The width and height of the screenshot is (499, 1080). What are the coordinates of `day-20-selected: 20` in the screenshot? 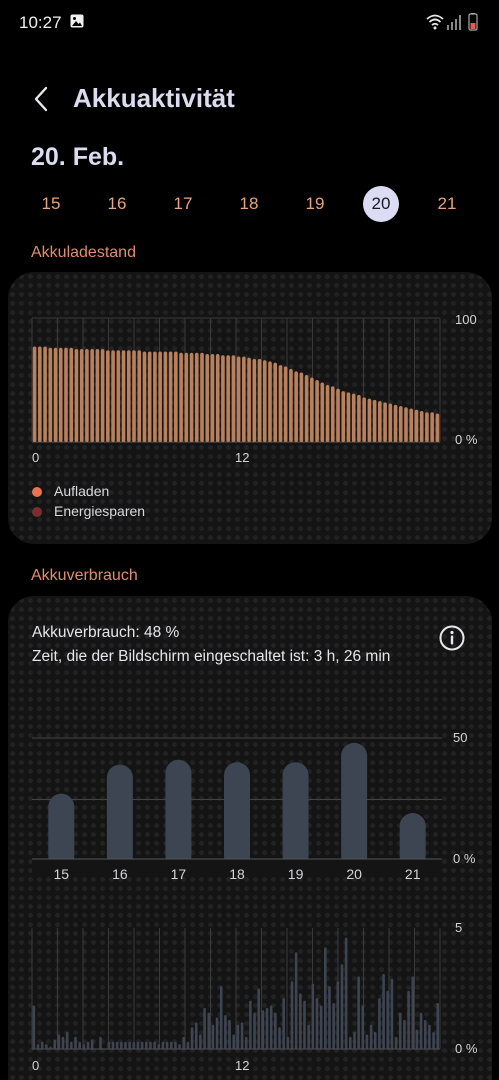 It's located at (381, 204).